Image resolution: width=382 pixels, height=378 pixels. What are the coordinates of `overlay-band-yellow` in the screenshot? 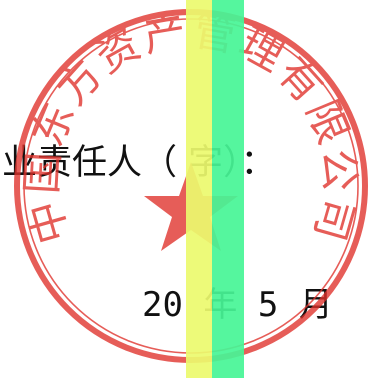 It's located at (199, 189).